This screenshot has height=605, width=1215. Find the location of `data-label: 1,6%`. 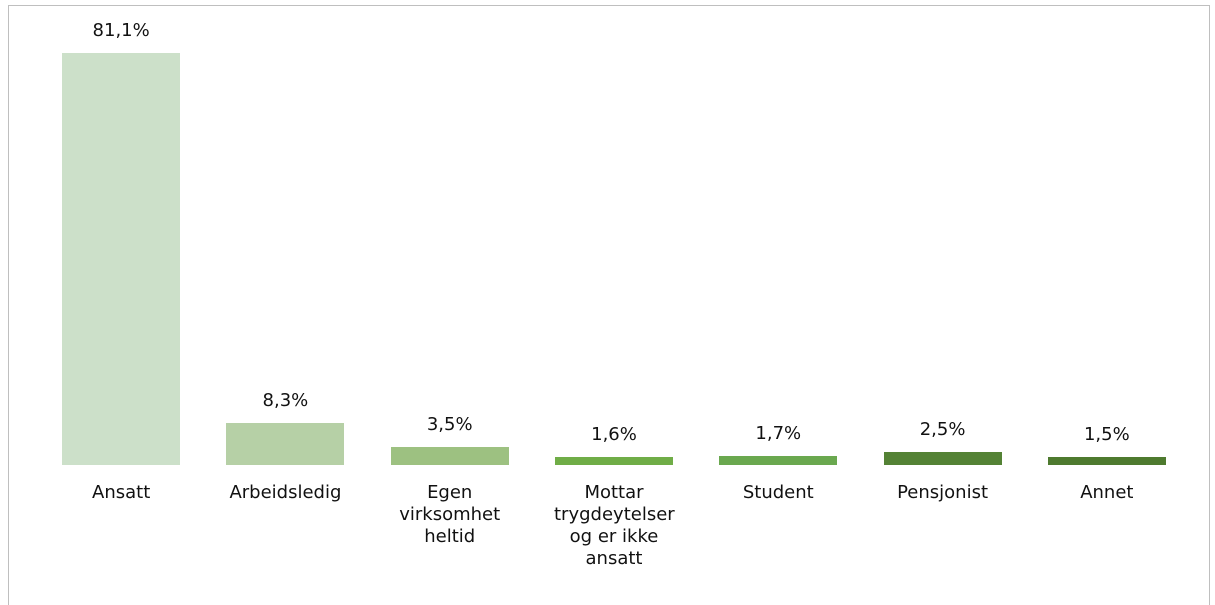

data-label: 1,6% is located at coordinates (614, 434).